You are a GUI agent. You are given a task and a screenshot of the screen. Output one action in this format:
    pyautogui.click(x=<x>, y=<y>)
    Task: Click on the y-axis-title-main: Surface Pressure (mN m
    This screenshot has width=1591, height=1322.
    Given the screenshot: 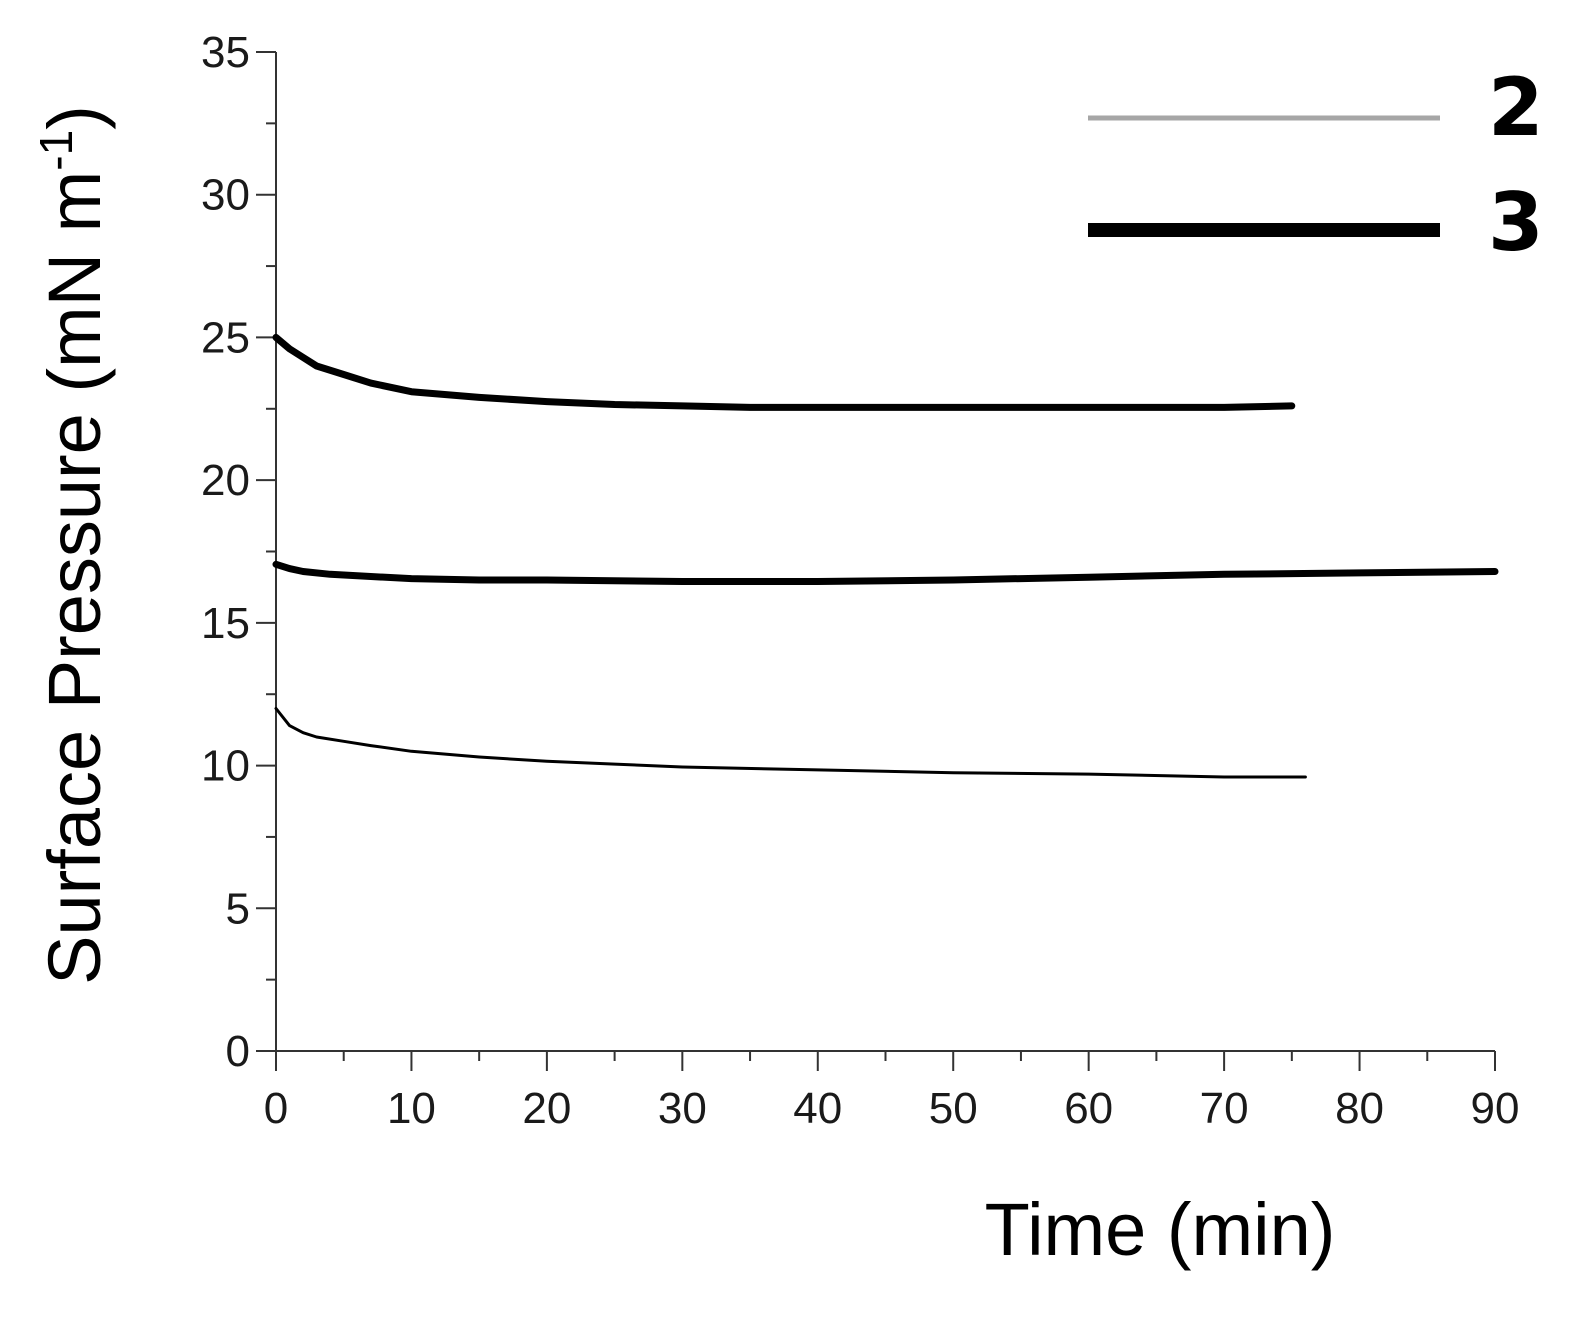 What is the action you would take?
    pyautogui.click(x=74, y=578)
    